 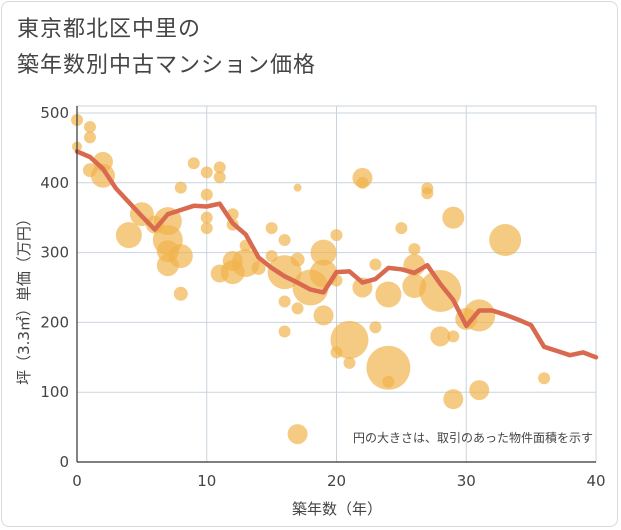 I want to click on y-tick-label: 400, so click(x=54, y=183).